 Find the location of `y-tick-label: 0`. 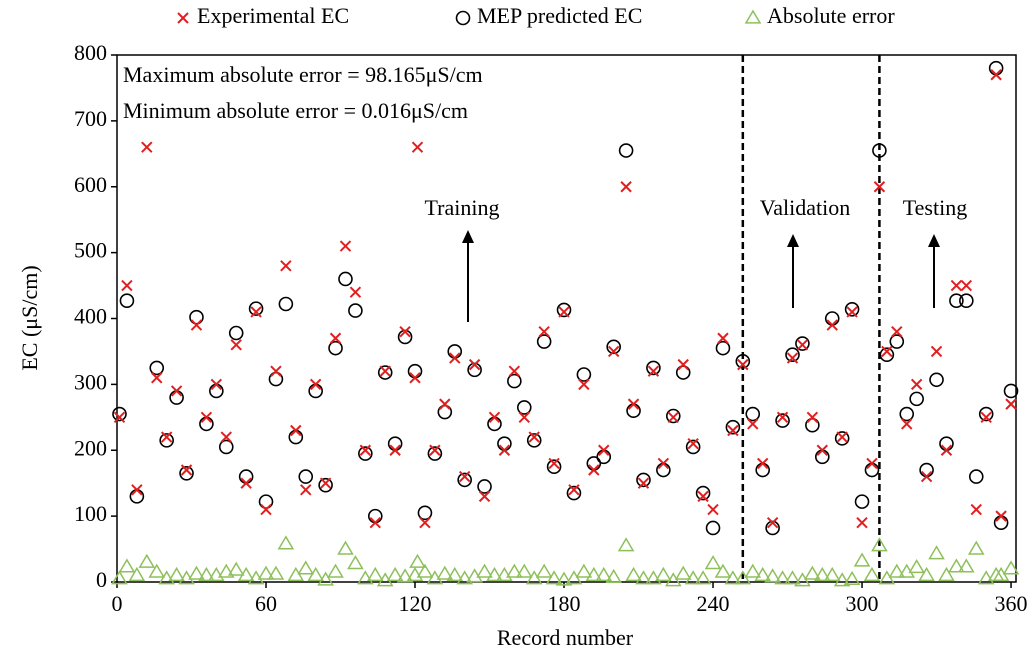

y-tick-label: 0 is located at coordinates (101, 579).